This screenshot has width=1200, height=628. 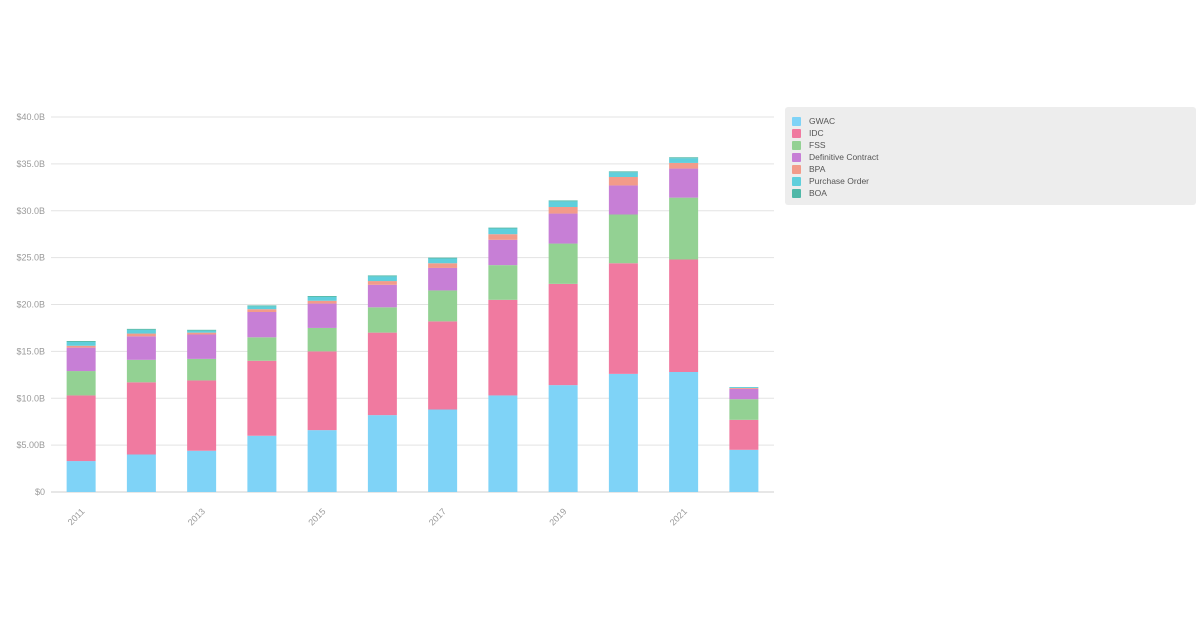 I want to click on bar-segment-purchase-order-2020, so click(x=623, y=174).